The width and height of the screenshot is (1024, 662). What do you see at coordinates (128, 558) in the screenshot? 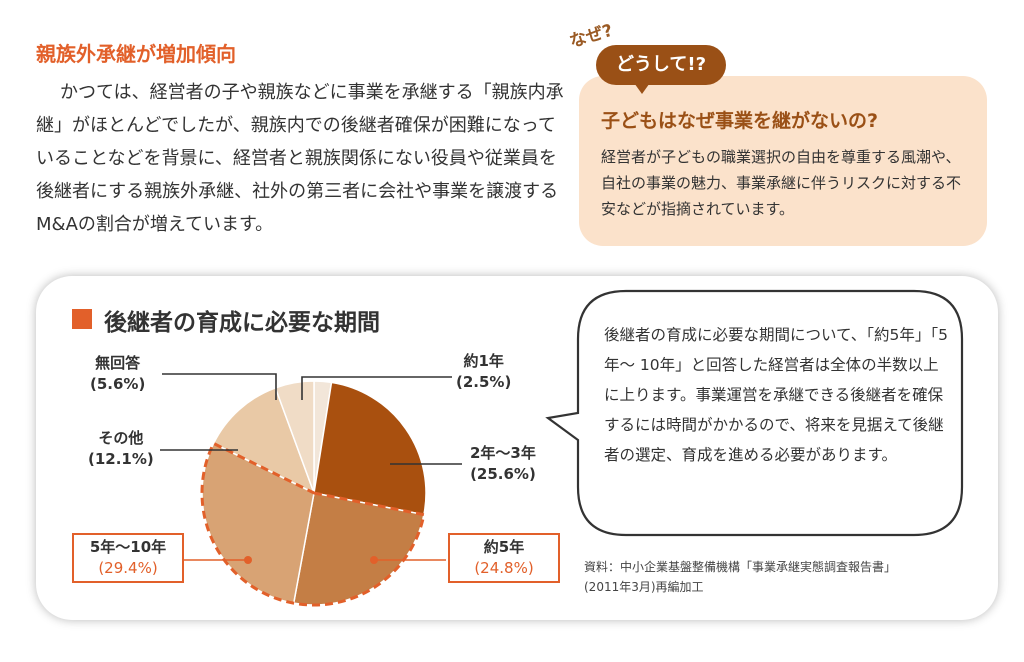
I see `label-5-10-years: 5年～10年 (29.4%)` at bounding box center [128, 558].